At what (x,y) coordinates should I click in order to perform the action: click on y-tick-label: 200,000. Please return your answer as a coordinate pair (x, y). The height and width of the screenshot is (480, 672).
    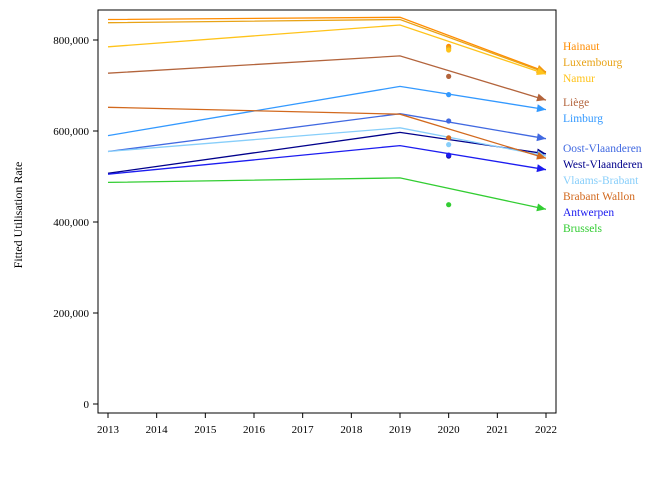
    Looking at the image, I should click on (71, 314).